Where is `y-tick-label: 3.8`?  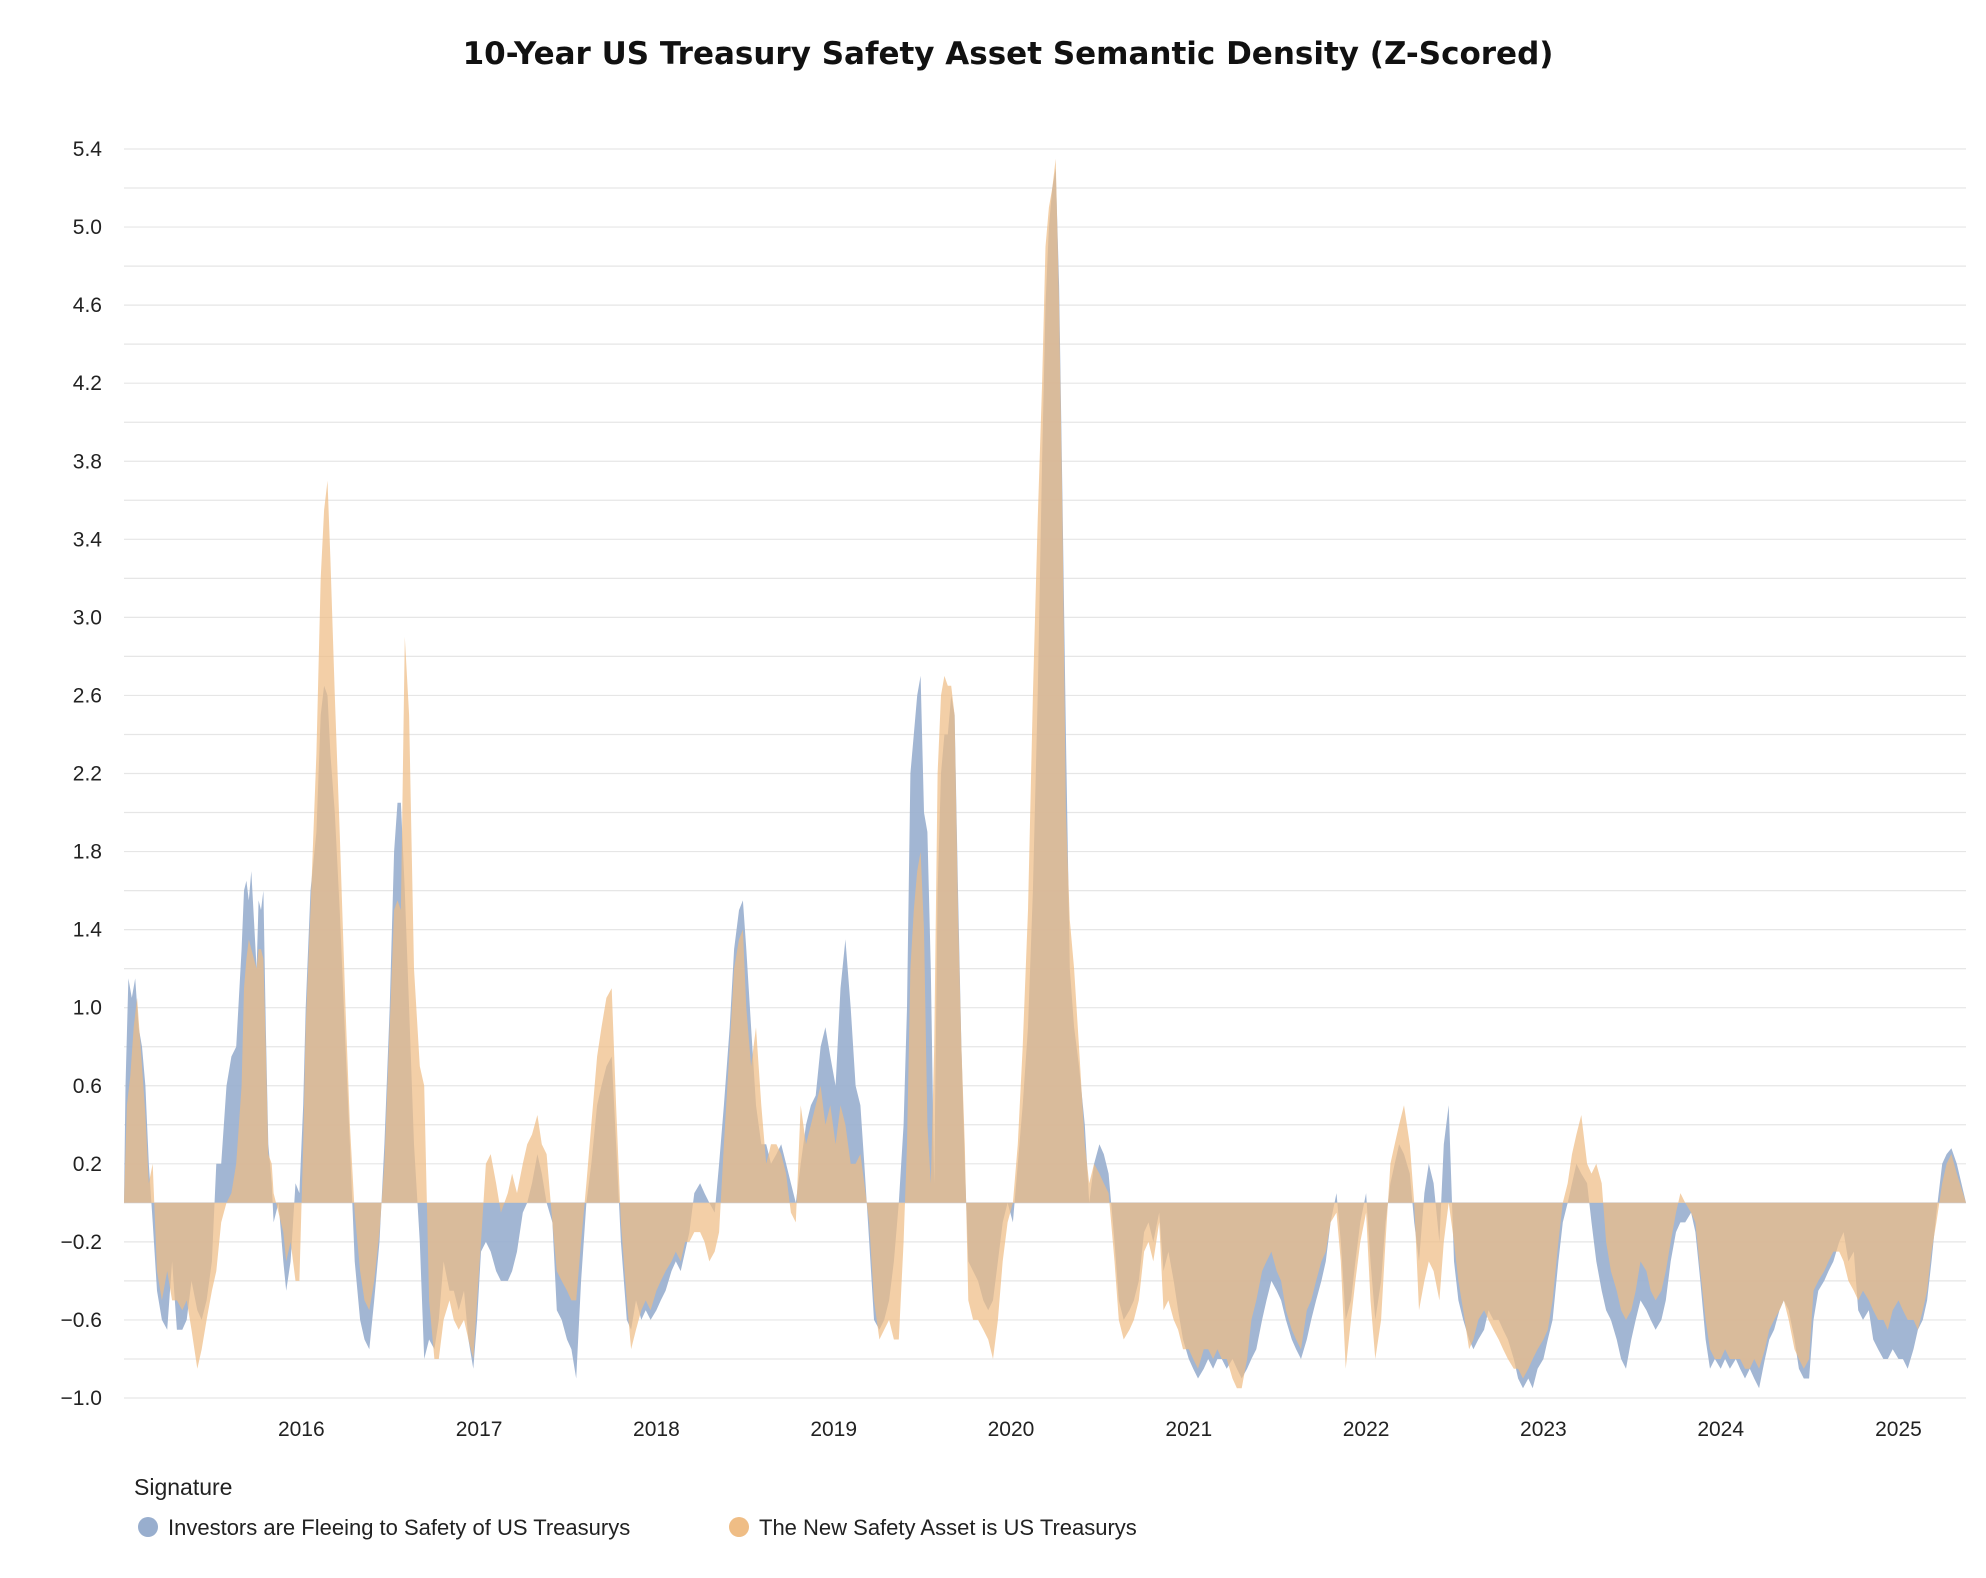 y-tick-label: 3.8 is located at coordinates (87, 461).